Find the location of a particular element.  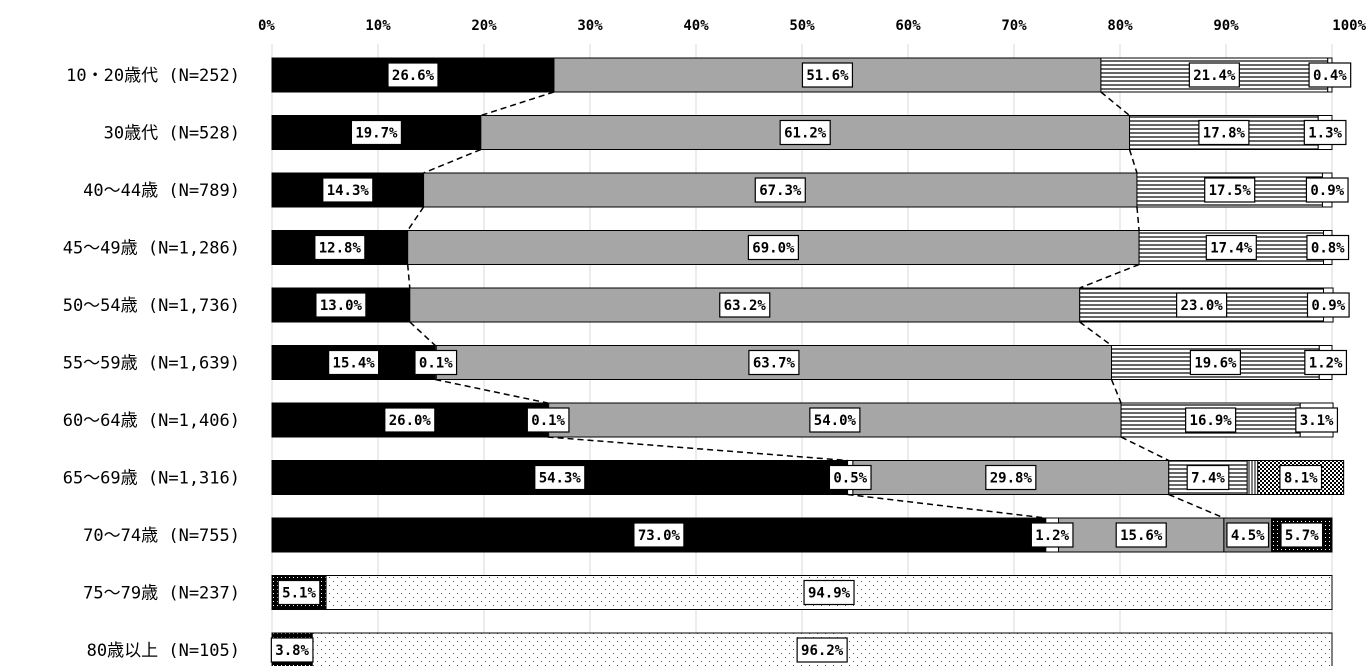

data-label-text: 0.4% is located at coordinates (1330, 76).